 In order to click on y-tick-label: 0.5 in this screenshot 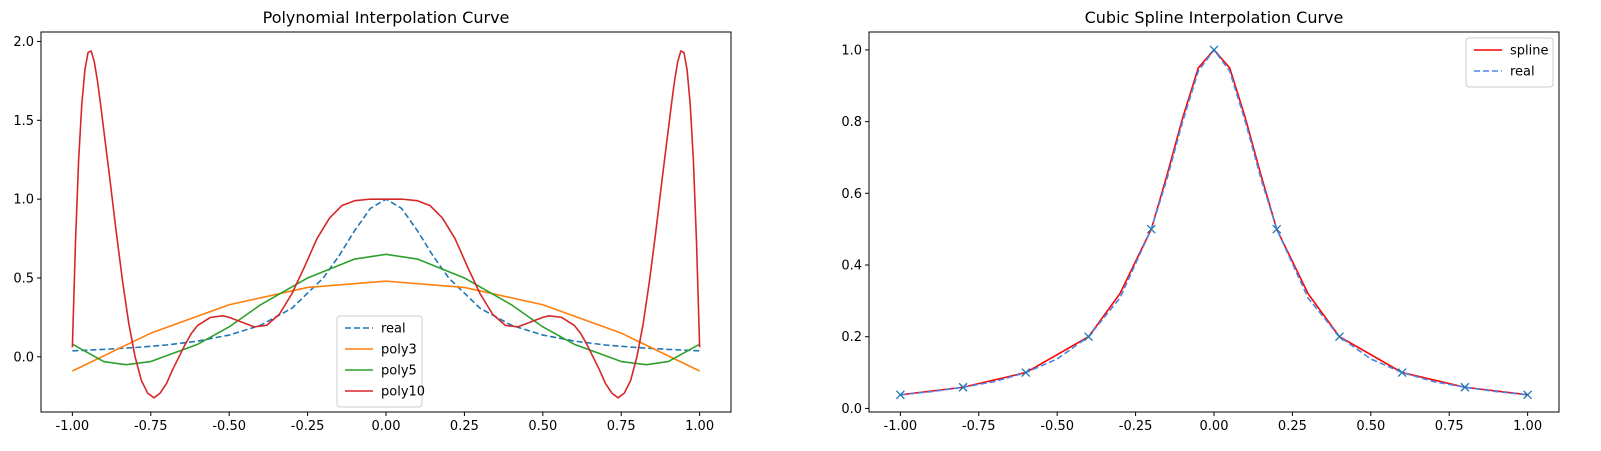, I will do `click(23, 278)`.